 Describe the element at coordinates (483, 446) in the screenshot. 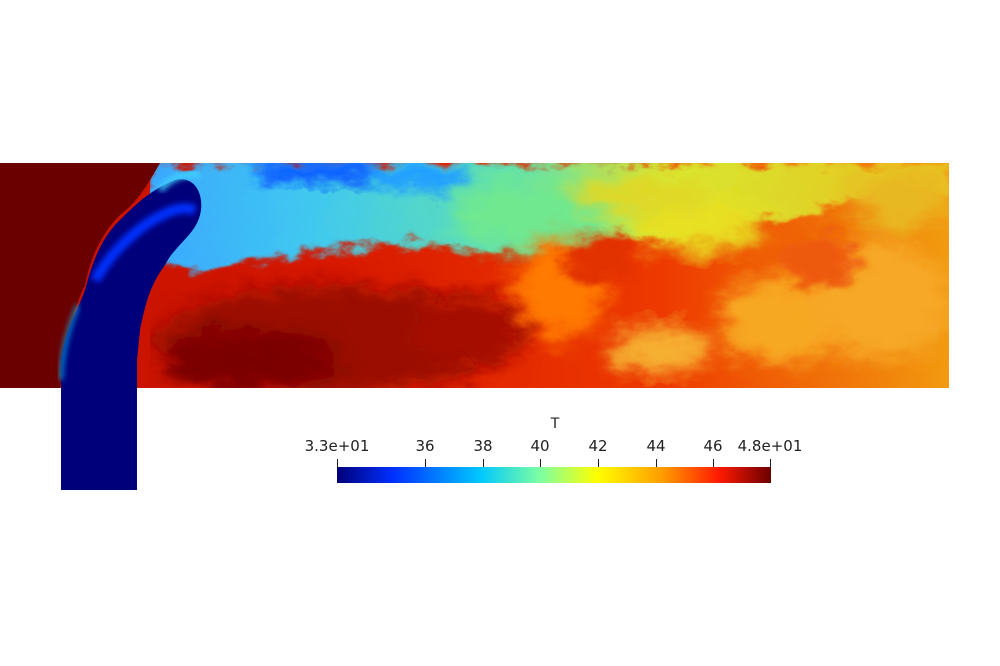

I see `colorbar-tick-label: 38` at that location.